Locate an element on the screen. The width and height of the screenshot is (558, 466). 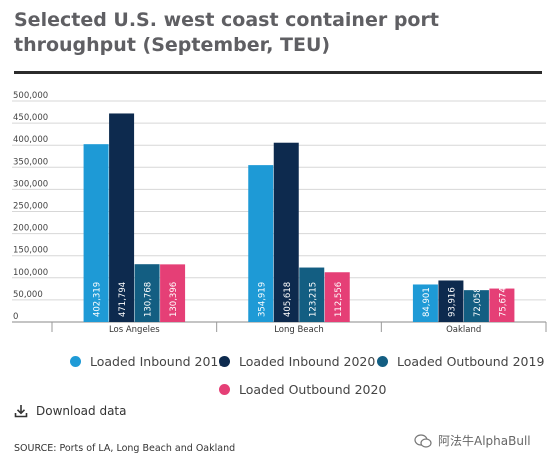
data-label: 130,768 is located at coordinates (149, 299).